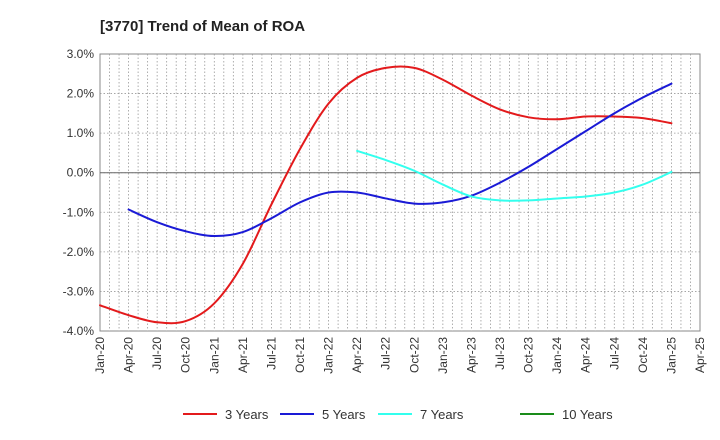 This screenshot has height=440, width=720. I want to click on x-tick-label: Apr-24, so click(586, 355).